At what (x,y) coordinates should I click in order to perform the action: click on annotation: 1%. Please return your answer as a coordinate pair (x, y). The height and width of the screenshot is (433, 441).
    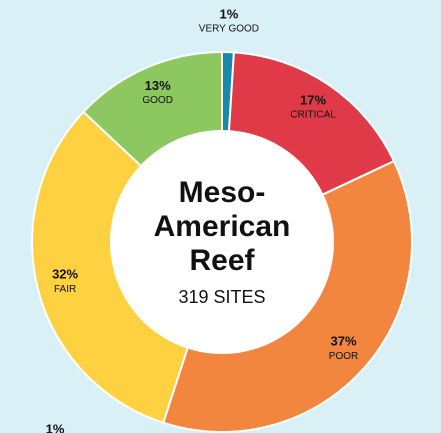
    Looking at the image, I should click on (55, 427).